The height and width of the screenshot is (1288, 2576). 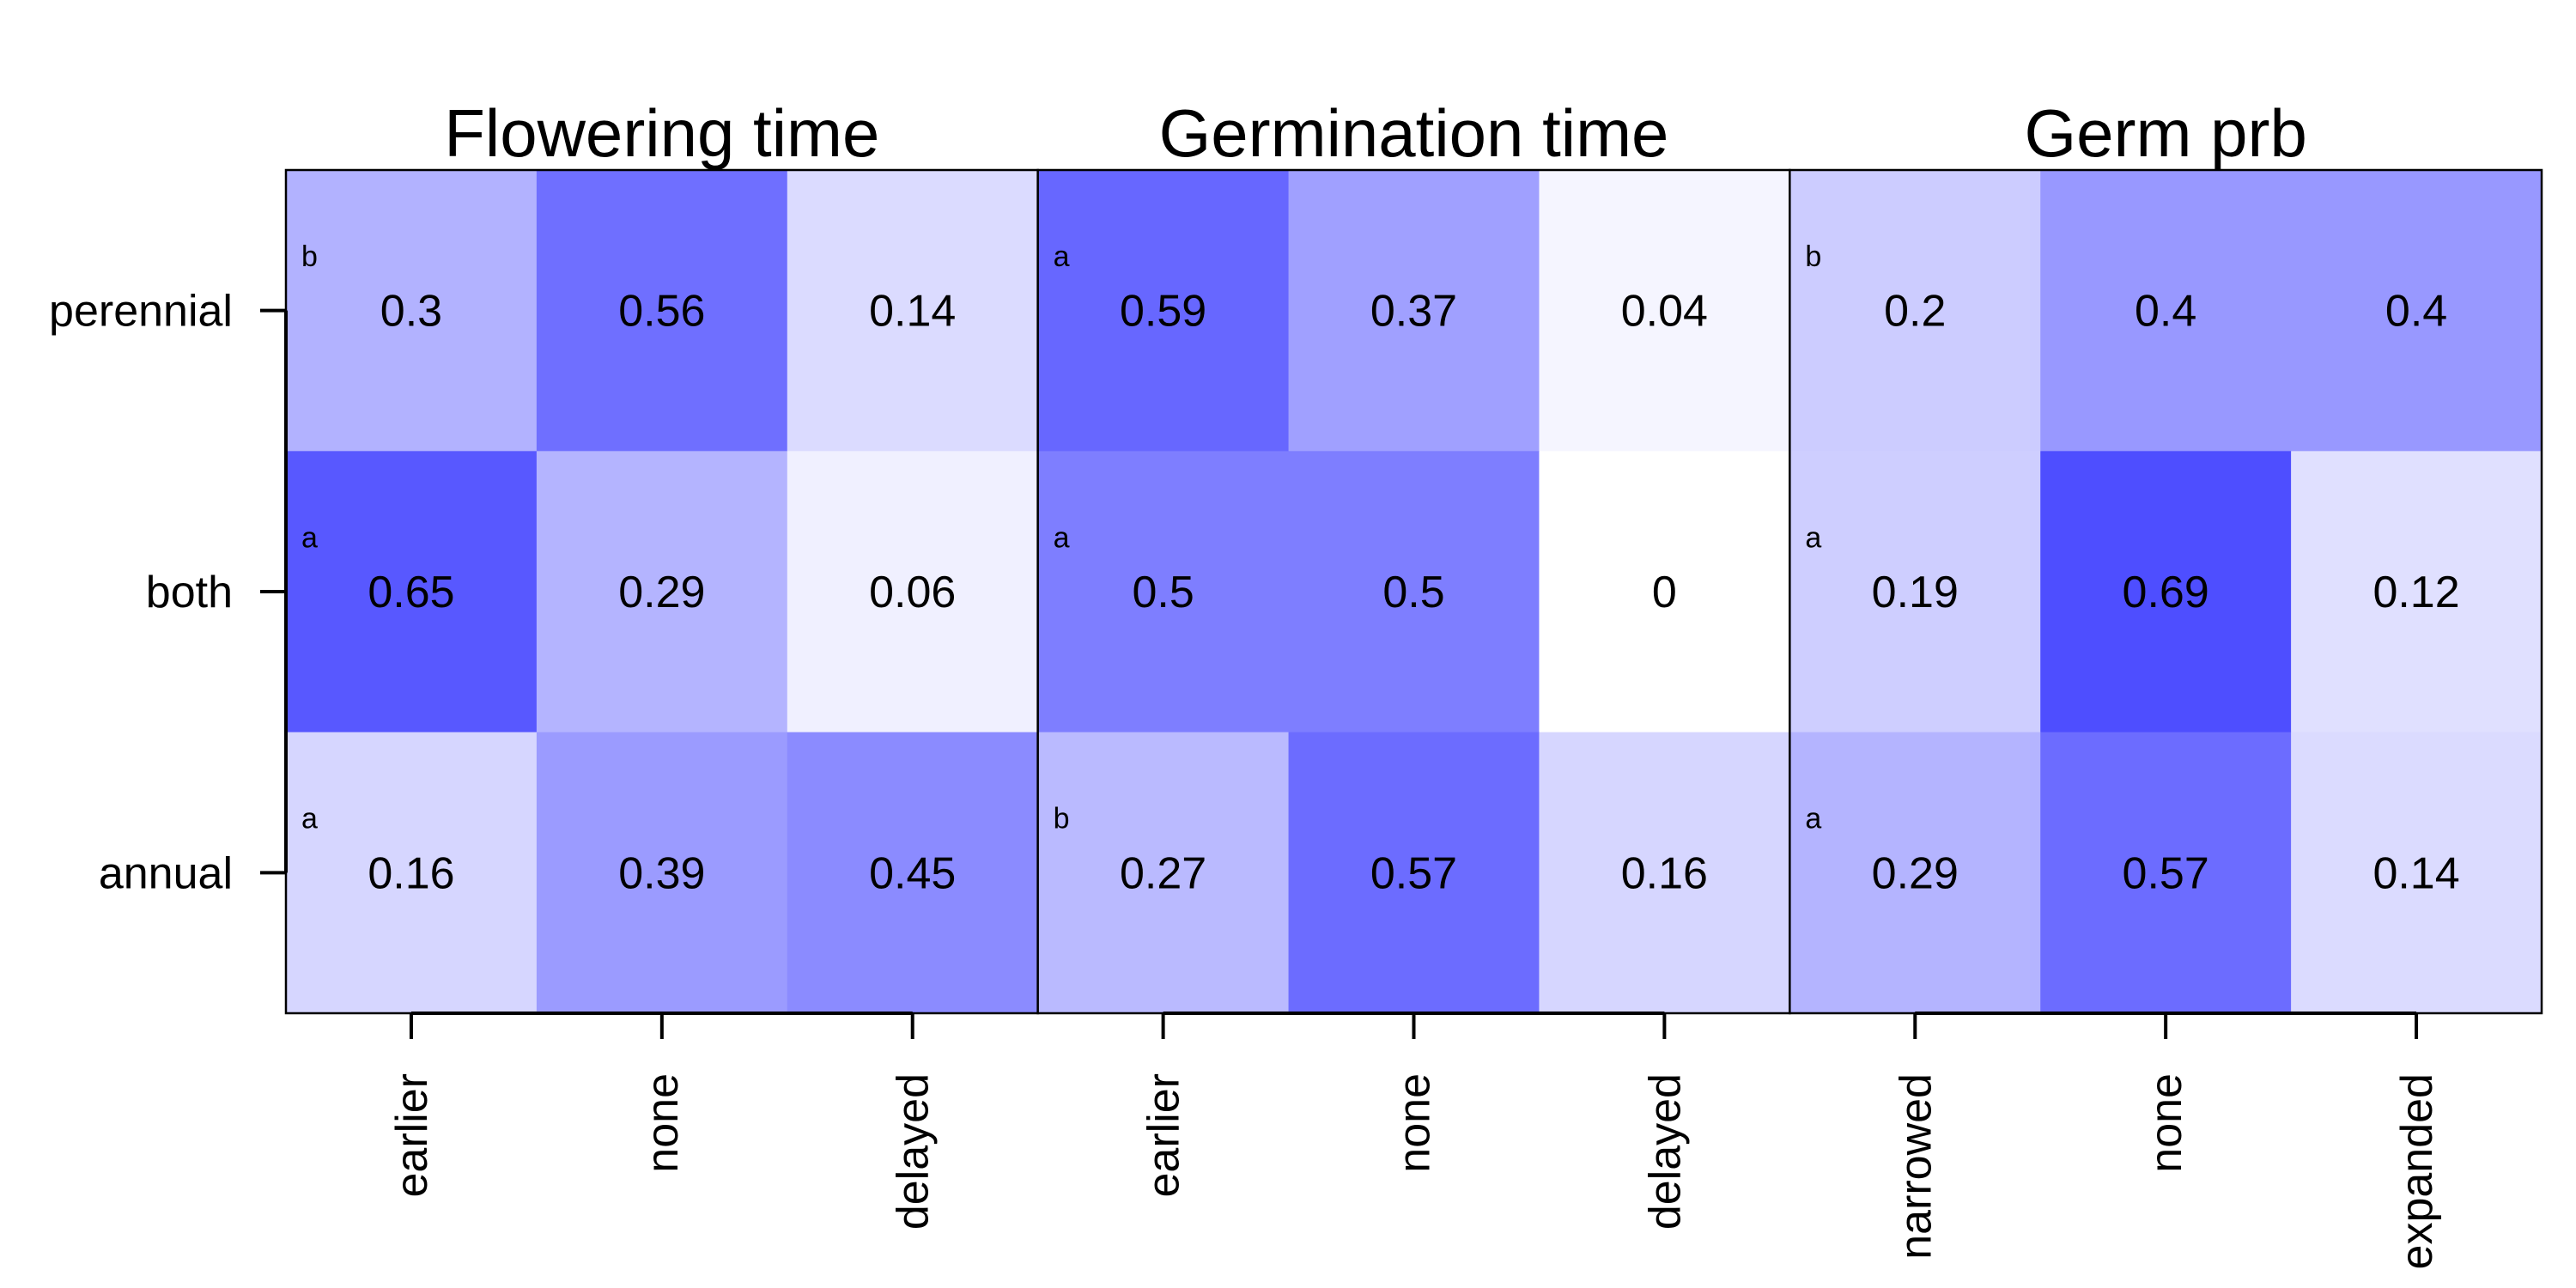 I want to click on x-tick-label: expanded, so click(x=2417, y=1171).